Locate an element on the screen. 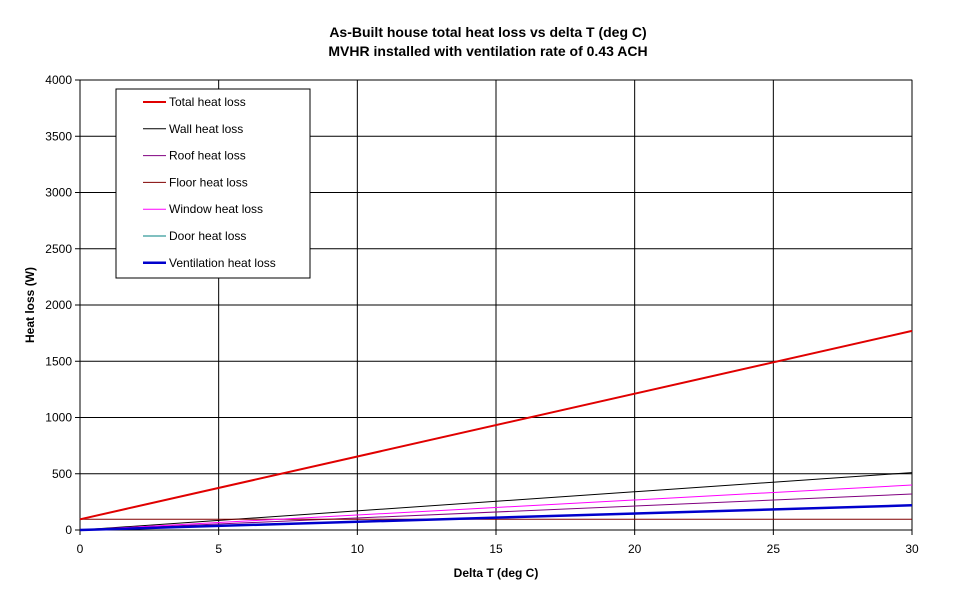 This screenshot has height=600, width=977. y-tick-label: 0 is located at coordinates (68, 530).